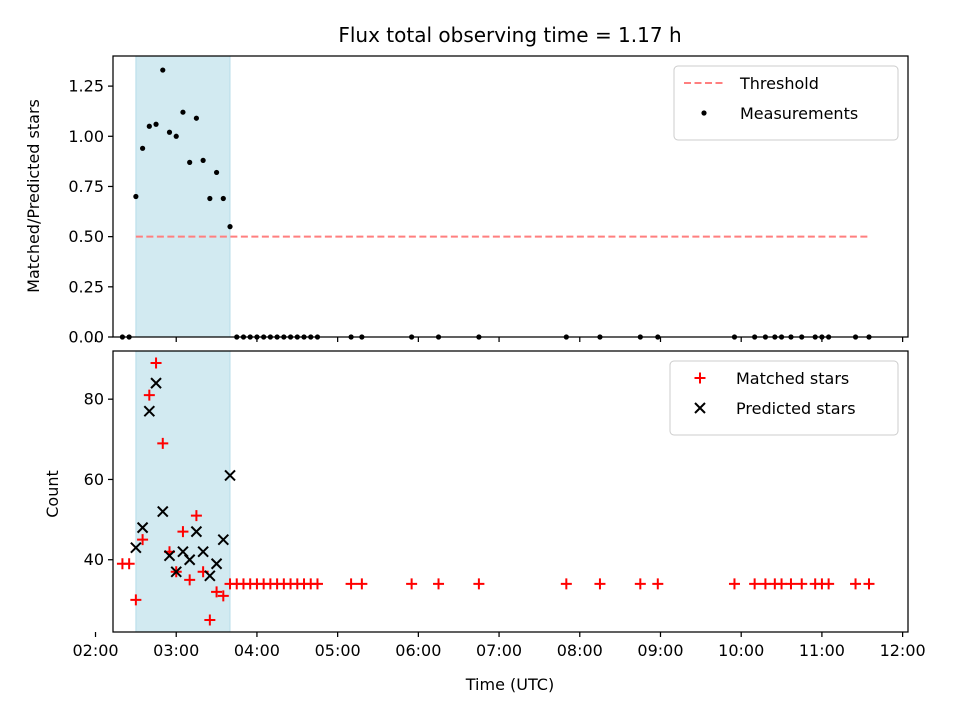  What do you see at coordinates (796, 408) in the screenshot?
I see `legend-entry-label: Predicted stars` at bounding box center [796, 408].